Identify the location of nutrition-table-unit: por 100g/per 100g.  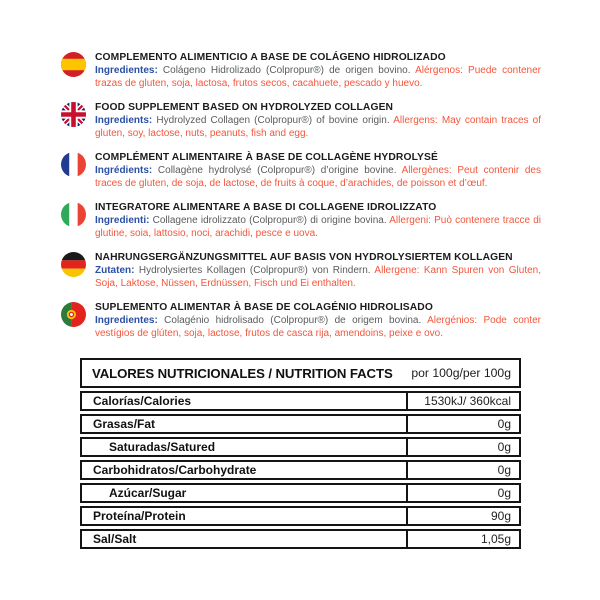
(461, 373).